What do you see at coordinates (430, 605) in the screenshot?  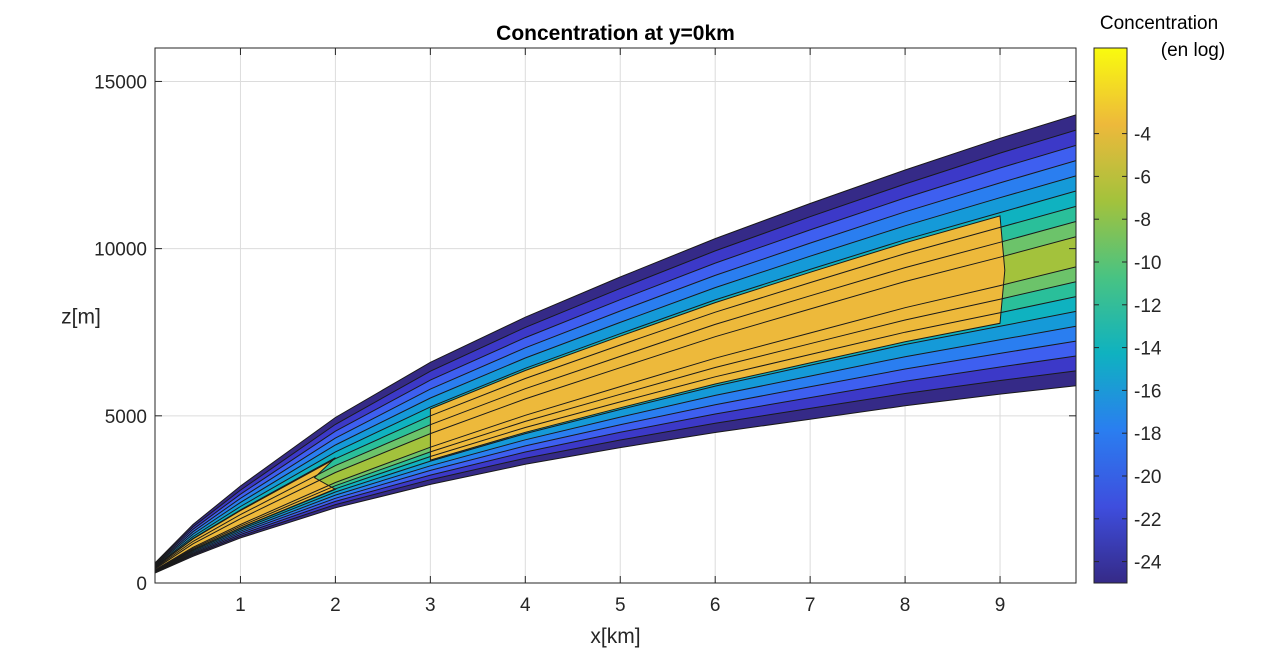 I see `x-tick-label: 3` at bounding box center [430, 605].